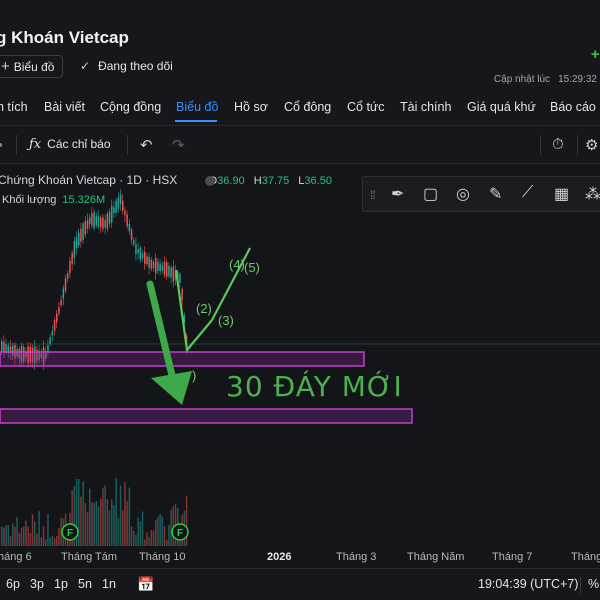  I want to click on tab-dividends: Cổ tức, so click(366, 107).